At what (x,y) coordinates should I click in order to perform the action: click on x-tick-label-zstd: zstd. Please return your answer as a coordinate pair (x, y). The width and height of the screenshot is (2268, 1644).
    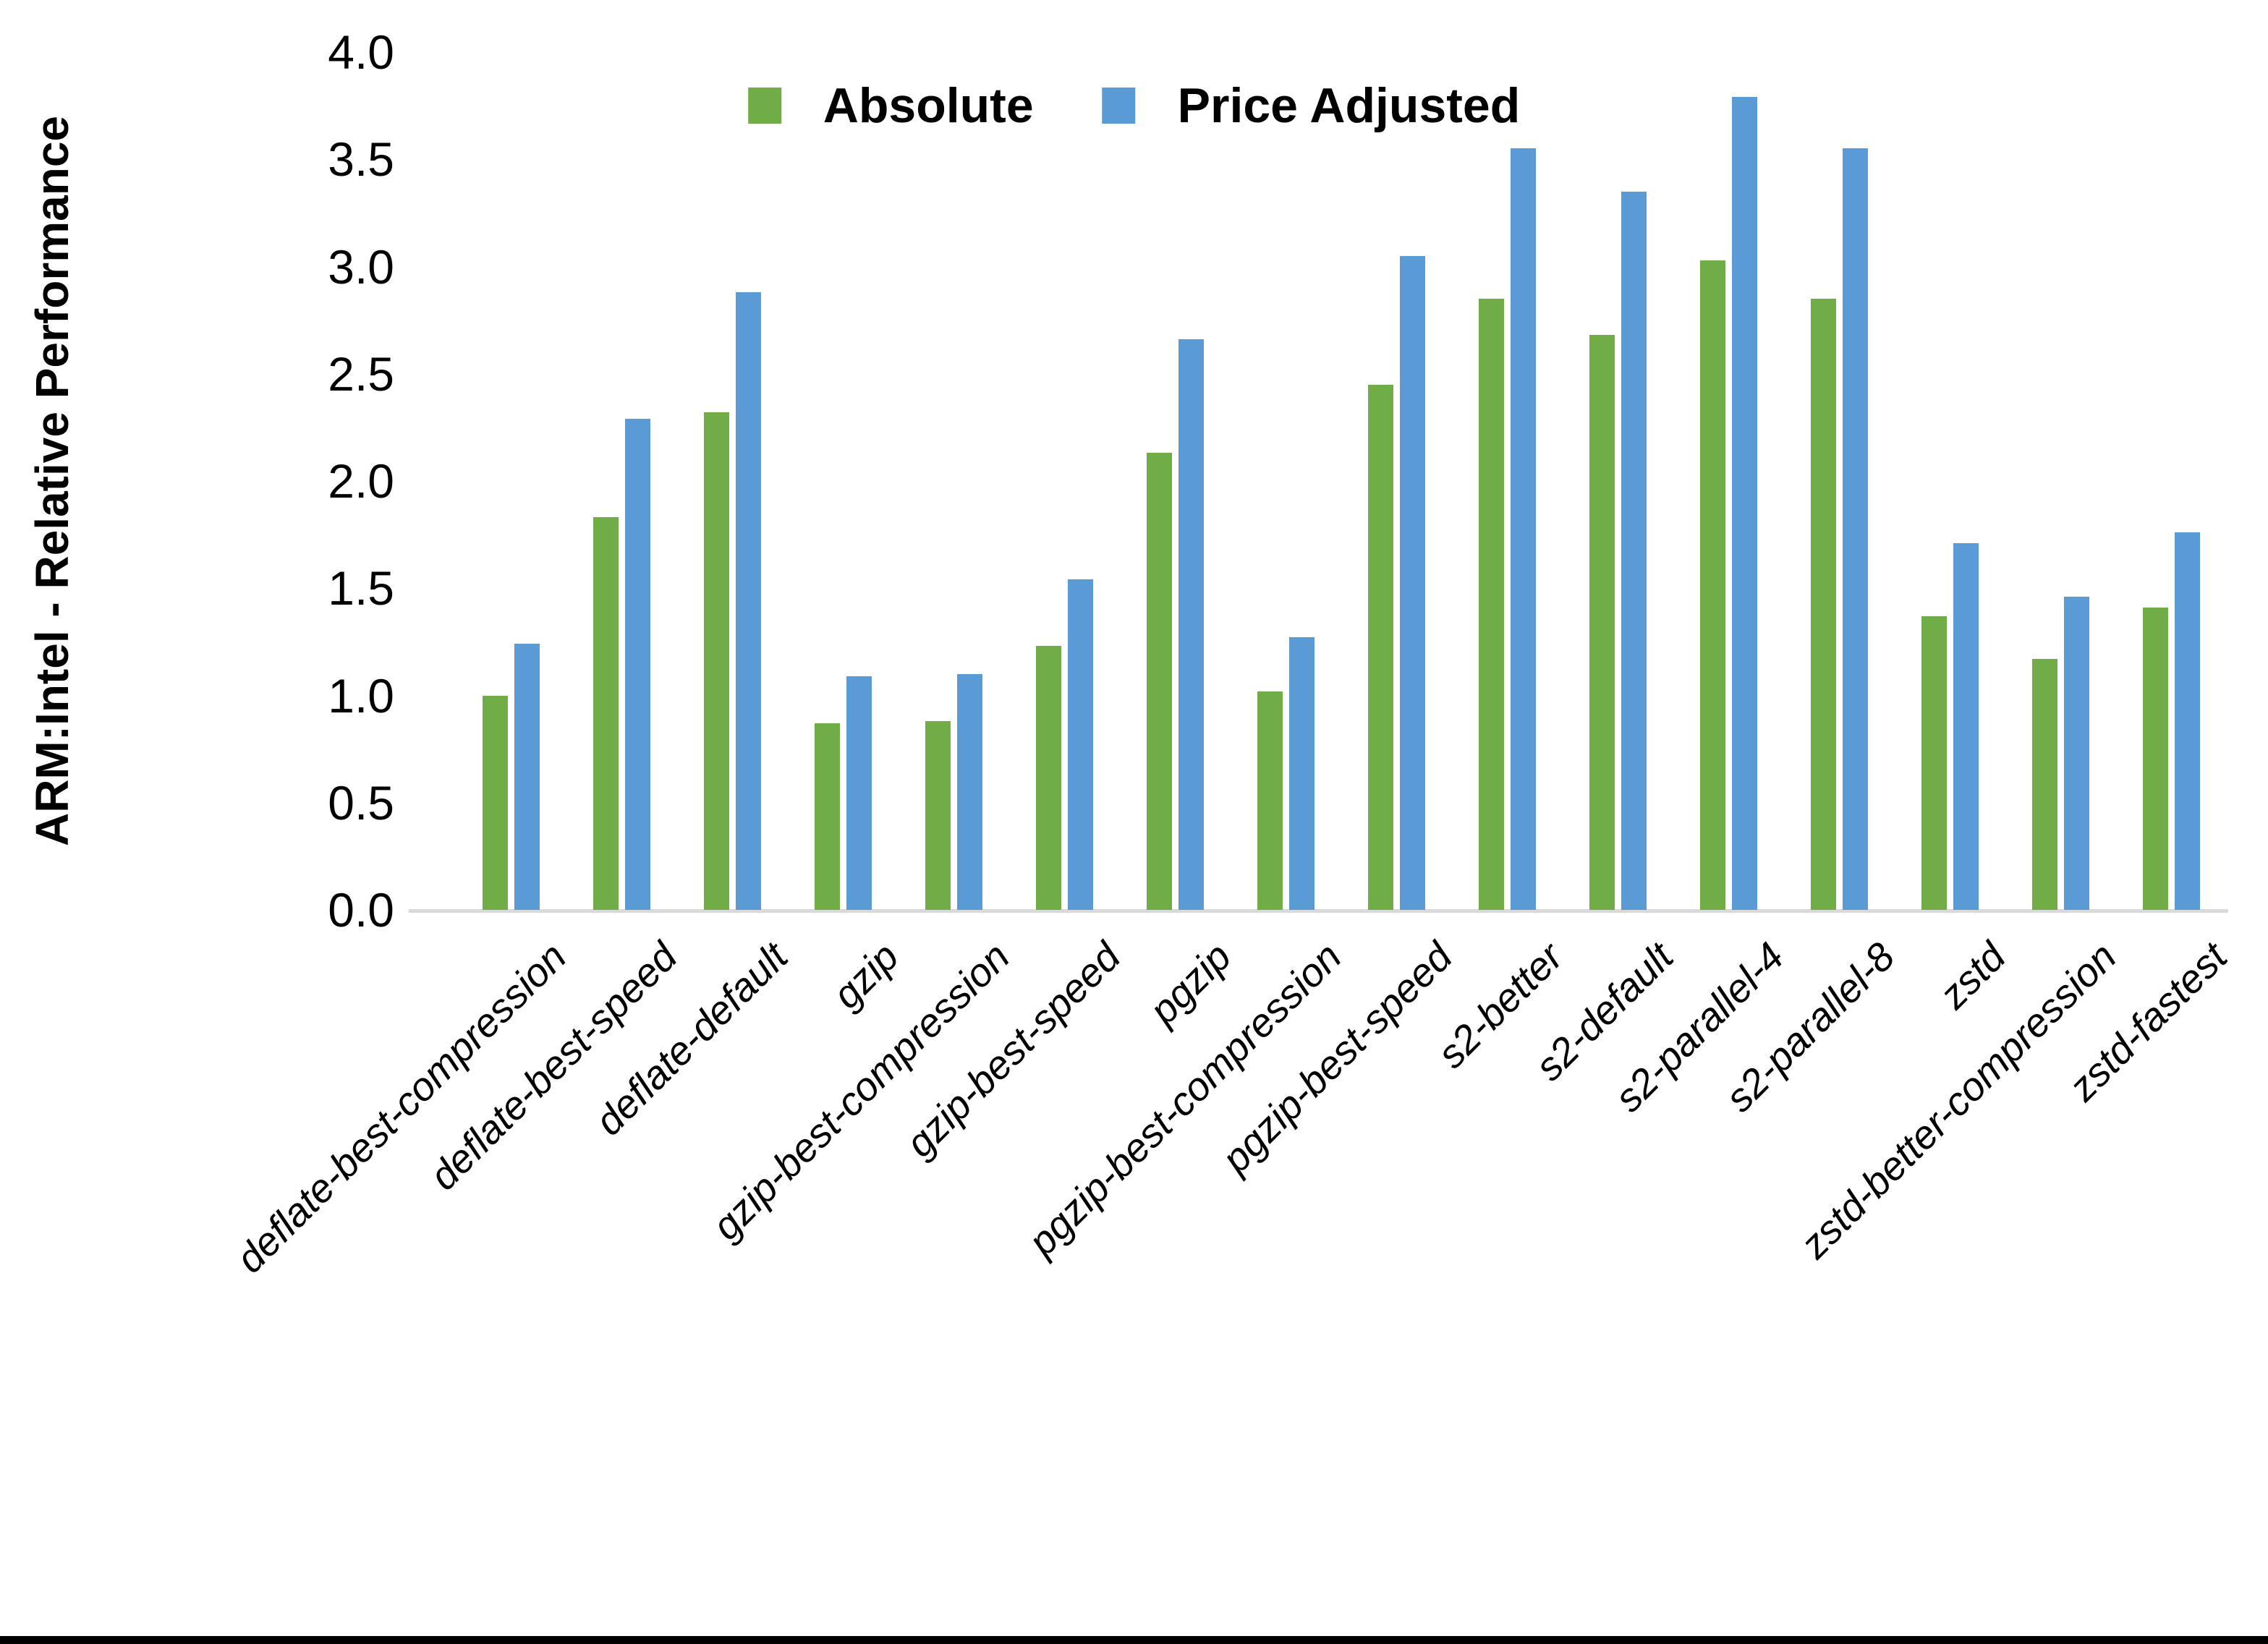
    Looking at the image, I should click on (1972, 976).